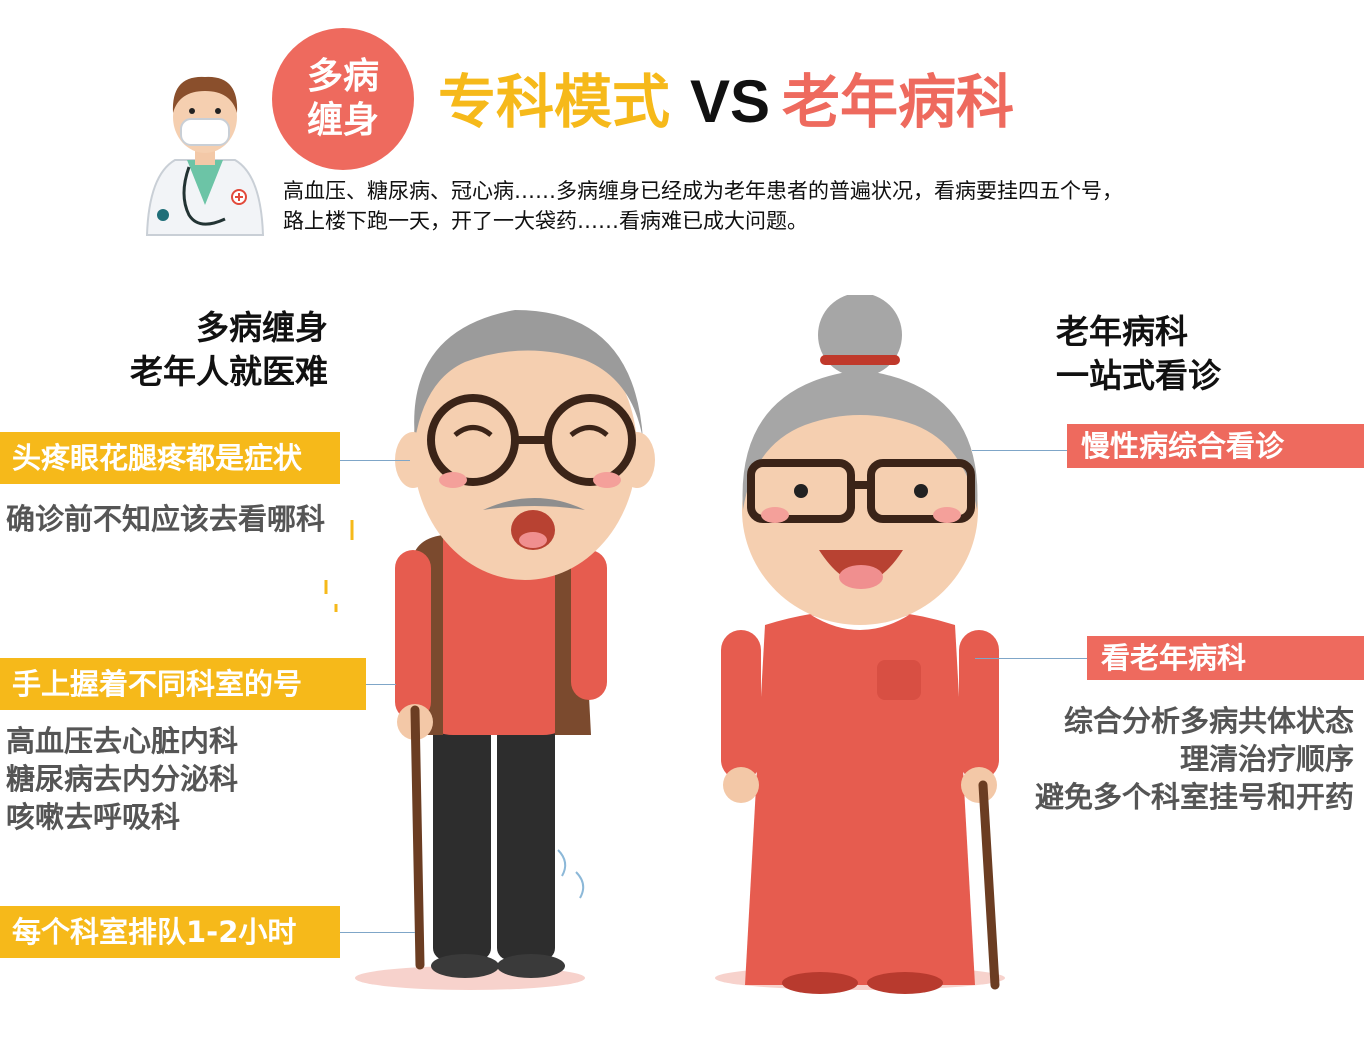 This screenshot has height=1039, width=1364. Describe the element at coordinates (1266, 759) in the screenshot. I see `desc-sequence: 理清治疗顺序` at that location.